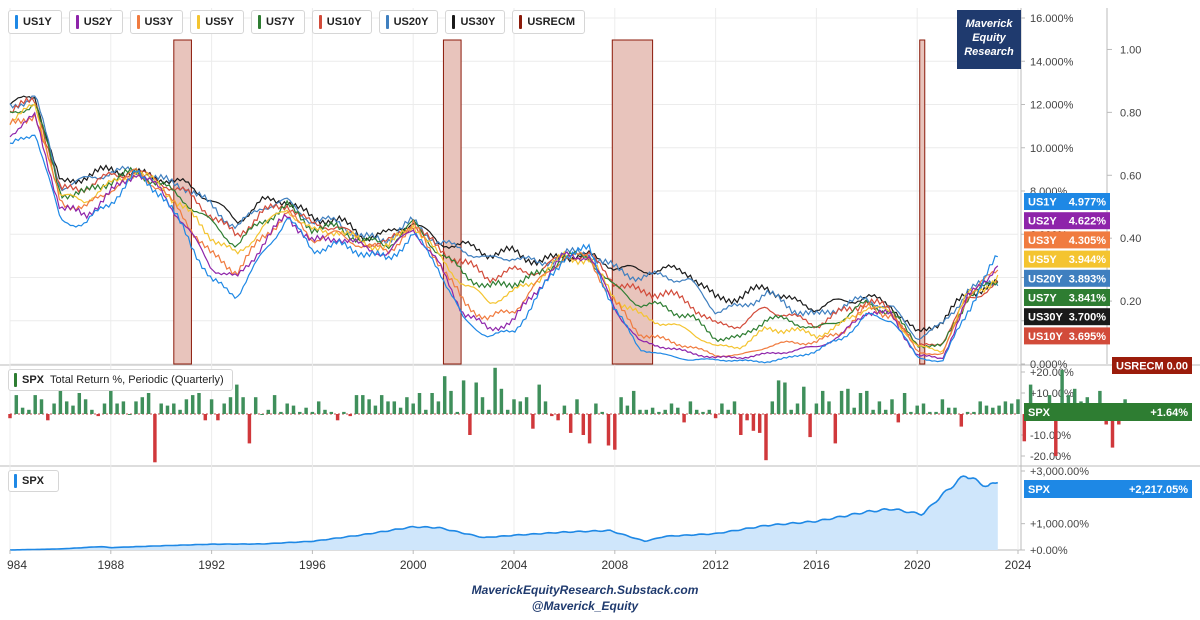 This screenshot has height=620, width=1200. I want to click on spx-swatch, so click(15, 481).